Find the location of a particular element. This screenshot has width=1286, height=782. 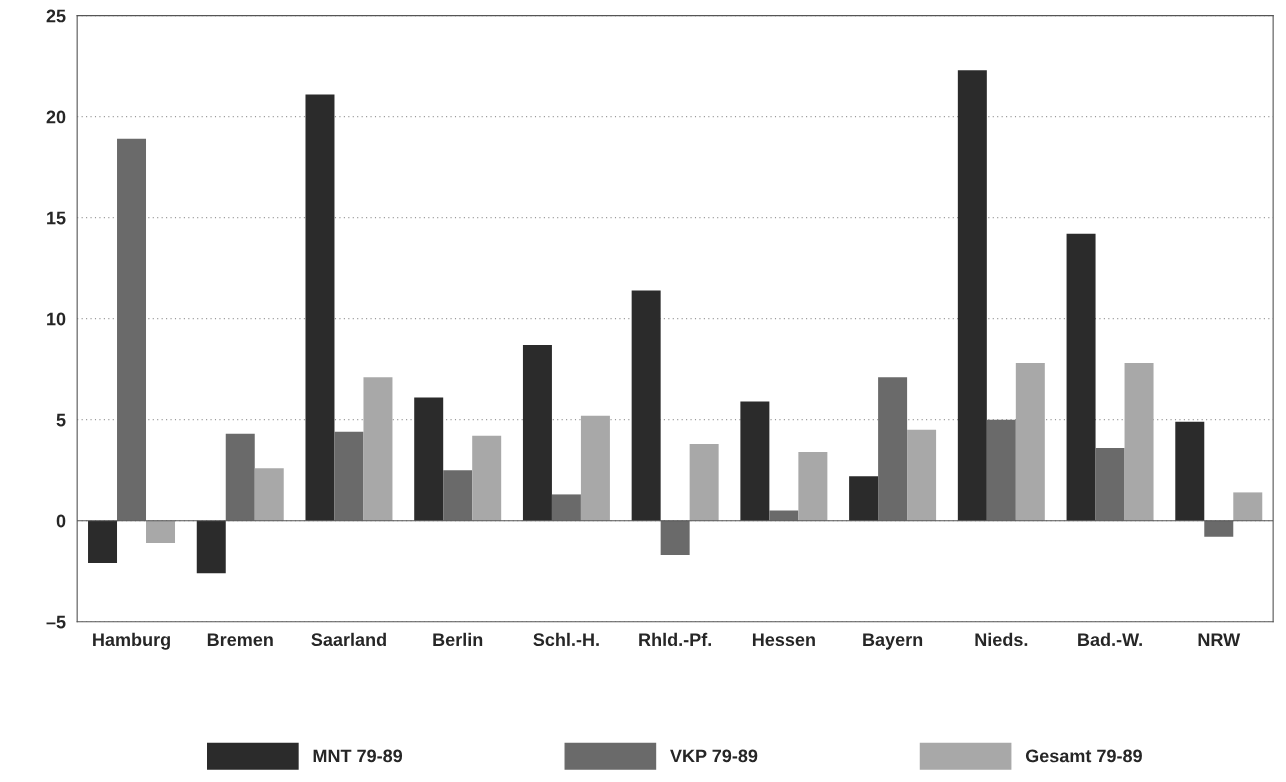

x-tick-label: Rhld.-Pf. is located at coordinates (675, 639).